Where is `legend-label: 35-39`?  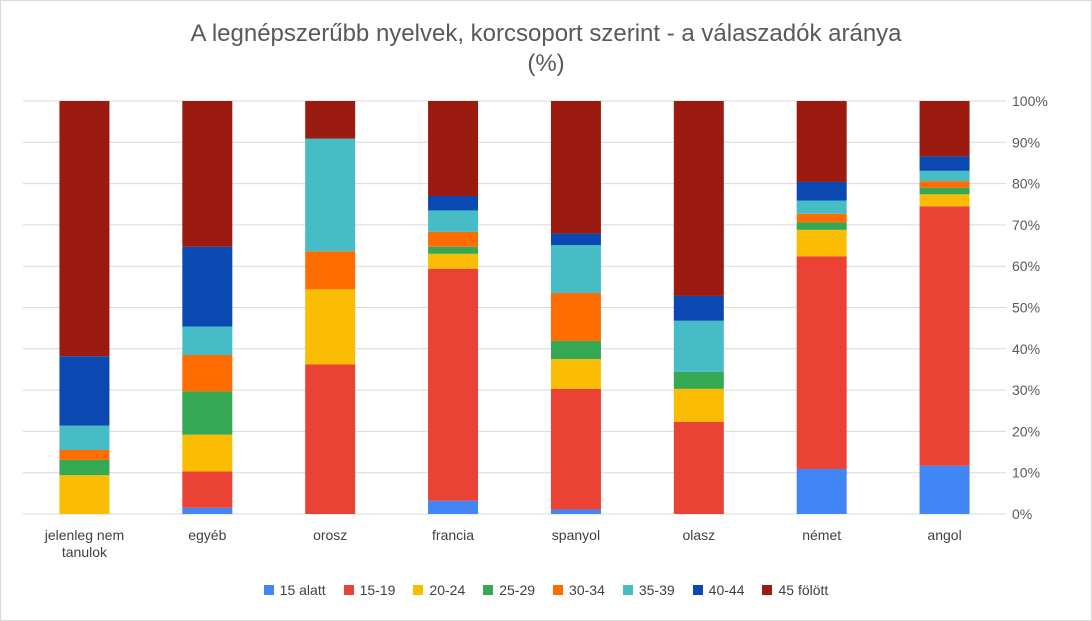 legend-label: 35-39 is located at coordinates (656, 590).